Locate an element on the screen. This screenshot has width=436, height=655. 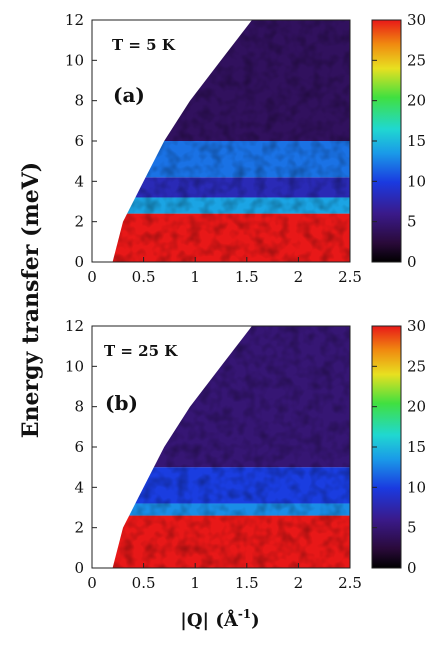
temperature-label-b: T = 25 K is located at coordinates (141, 351).